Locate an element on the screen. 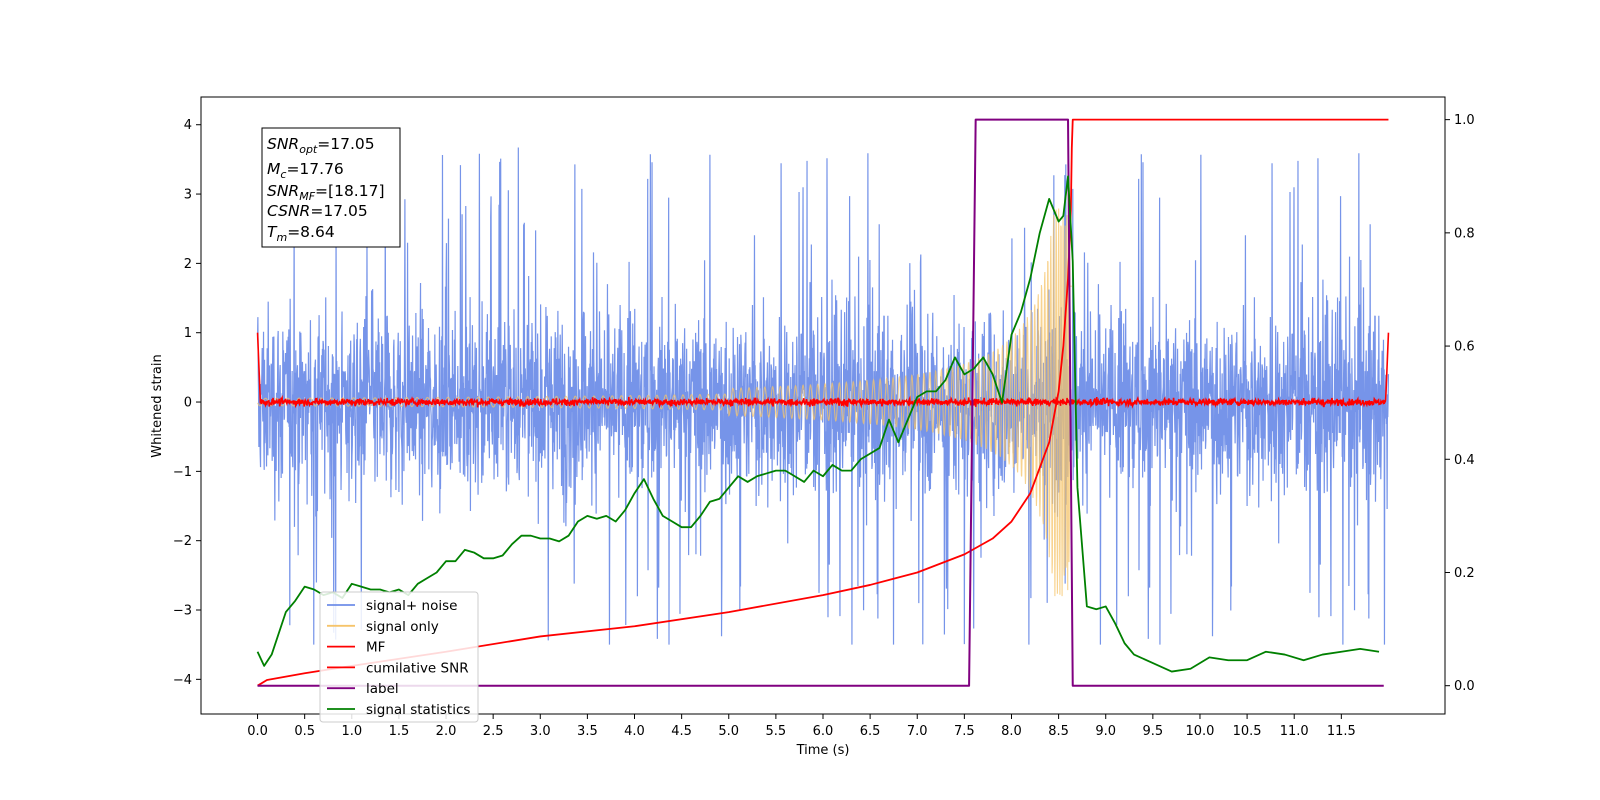 The image size is (1600, 800). legend-item: signal+ noise is located at coordinates (392, 606).